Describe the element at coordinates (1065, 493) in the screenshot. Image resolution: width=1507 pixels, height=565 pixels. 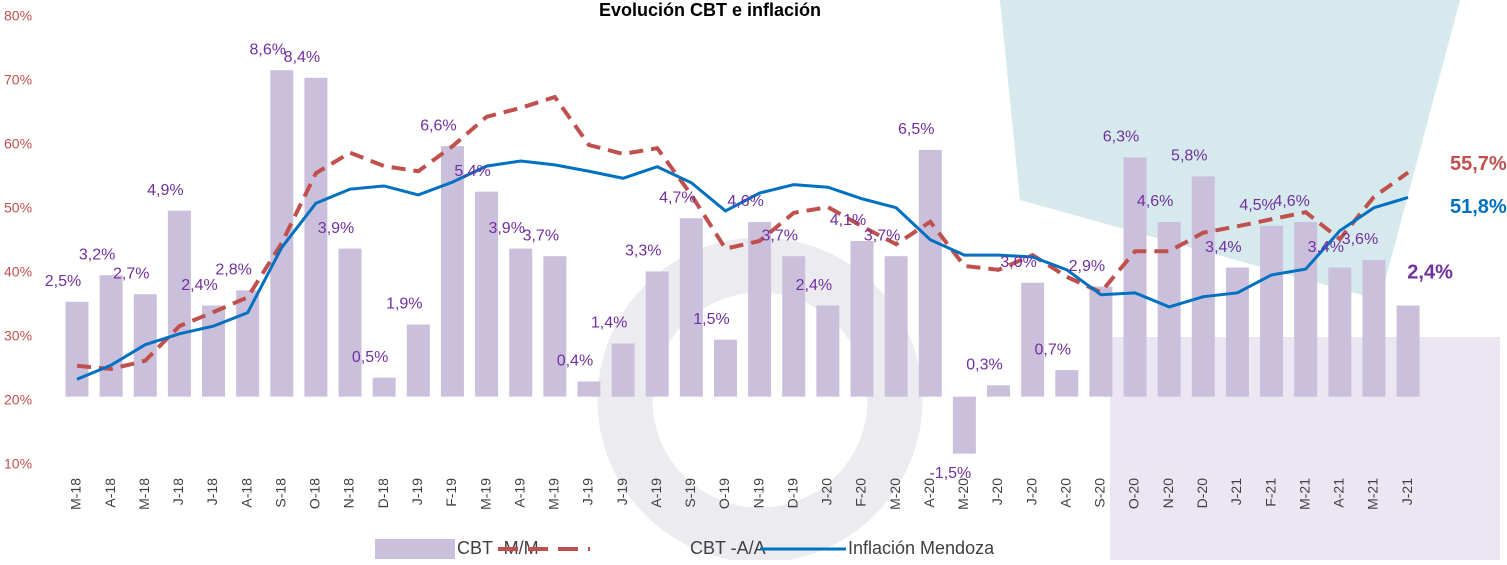
I see `x-tick-label: A-20` at that location.